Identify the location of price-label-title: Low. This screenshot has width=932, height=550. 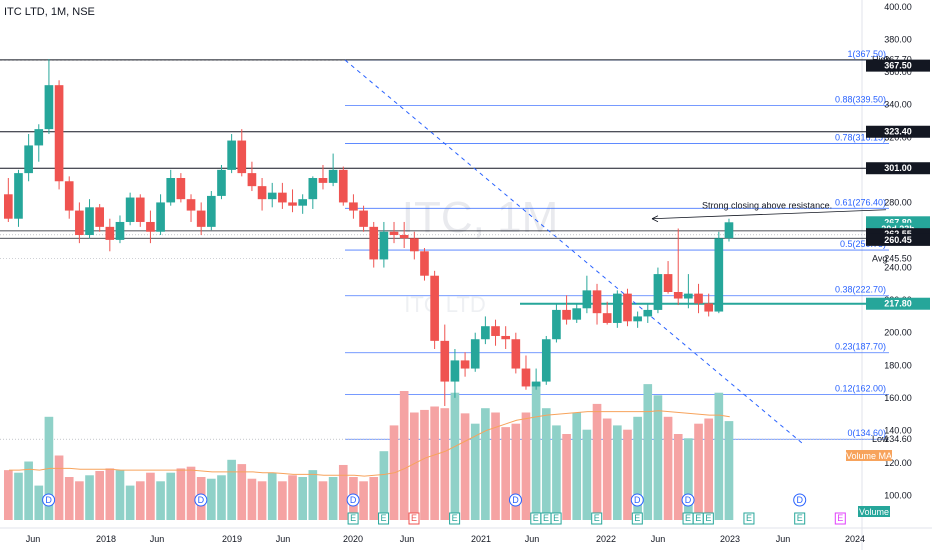
(880, 439).